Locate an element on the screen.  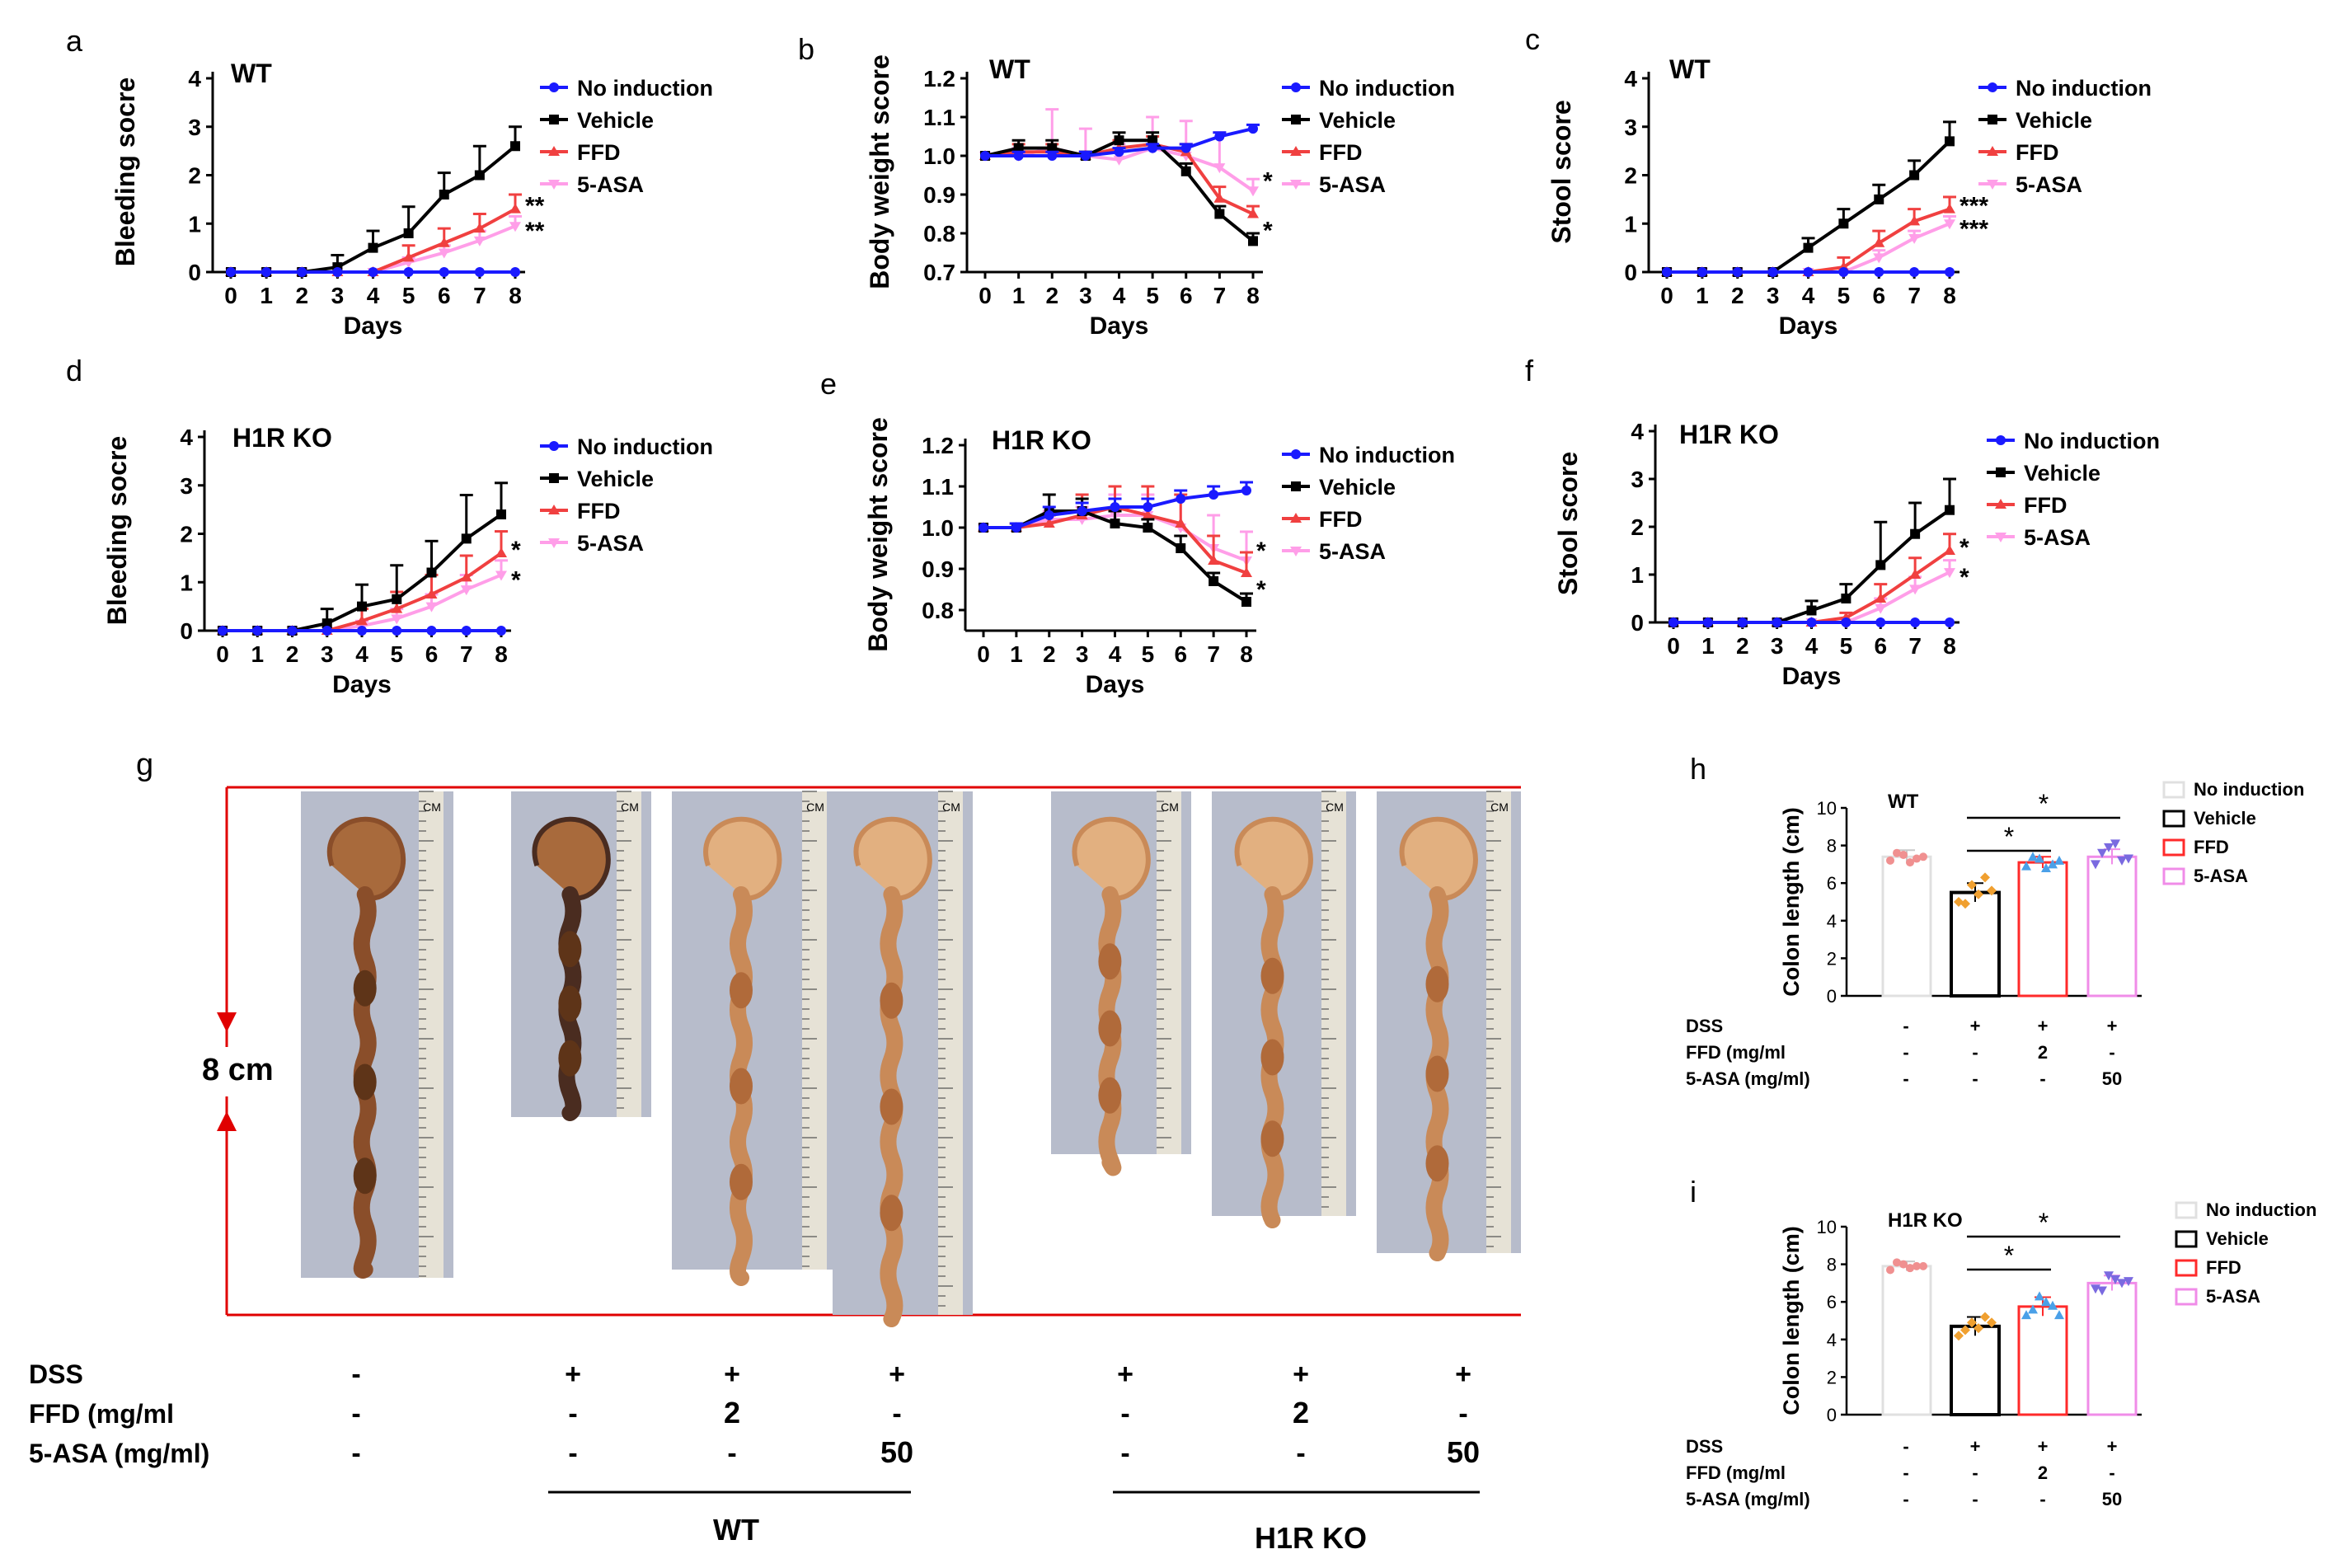
bar-vehicle is located at coordinates (1976, 1364).